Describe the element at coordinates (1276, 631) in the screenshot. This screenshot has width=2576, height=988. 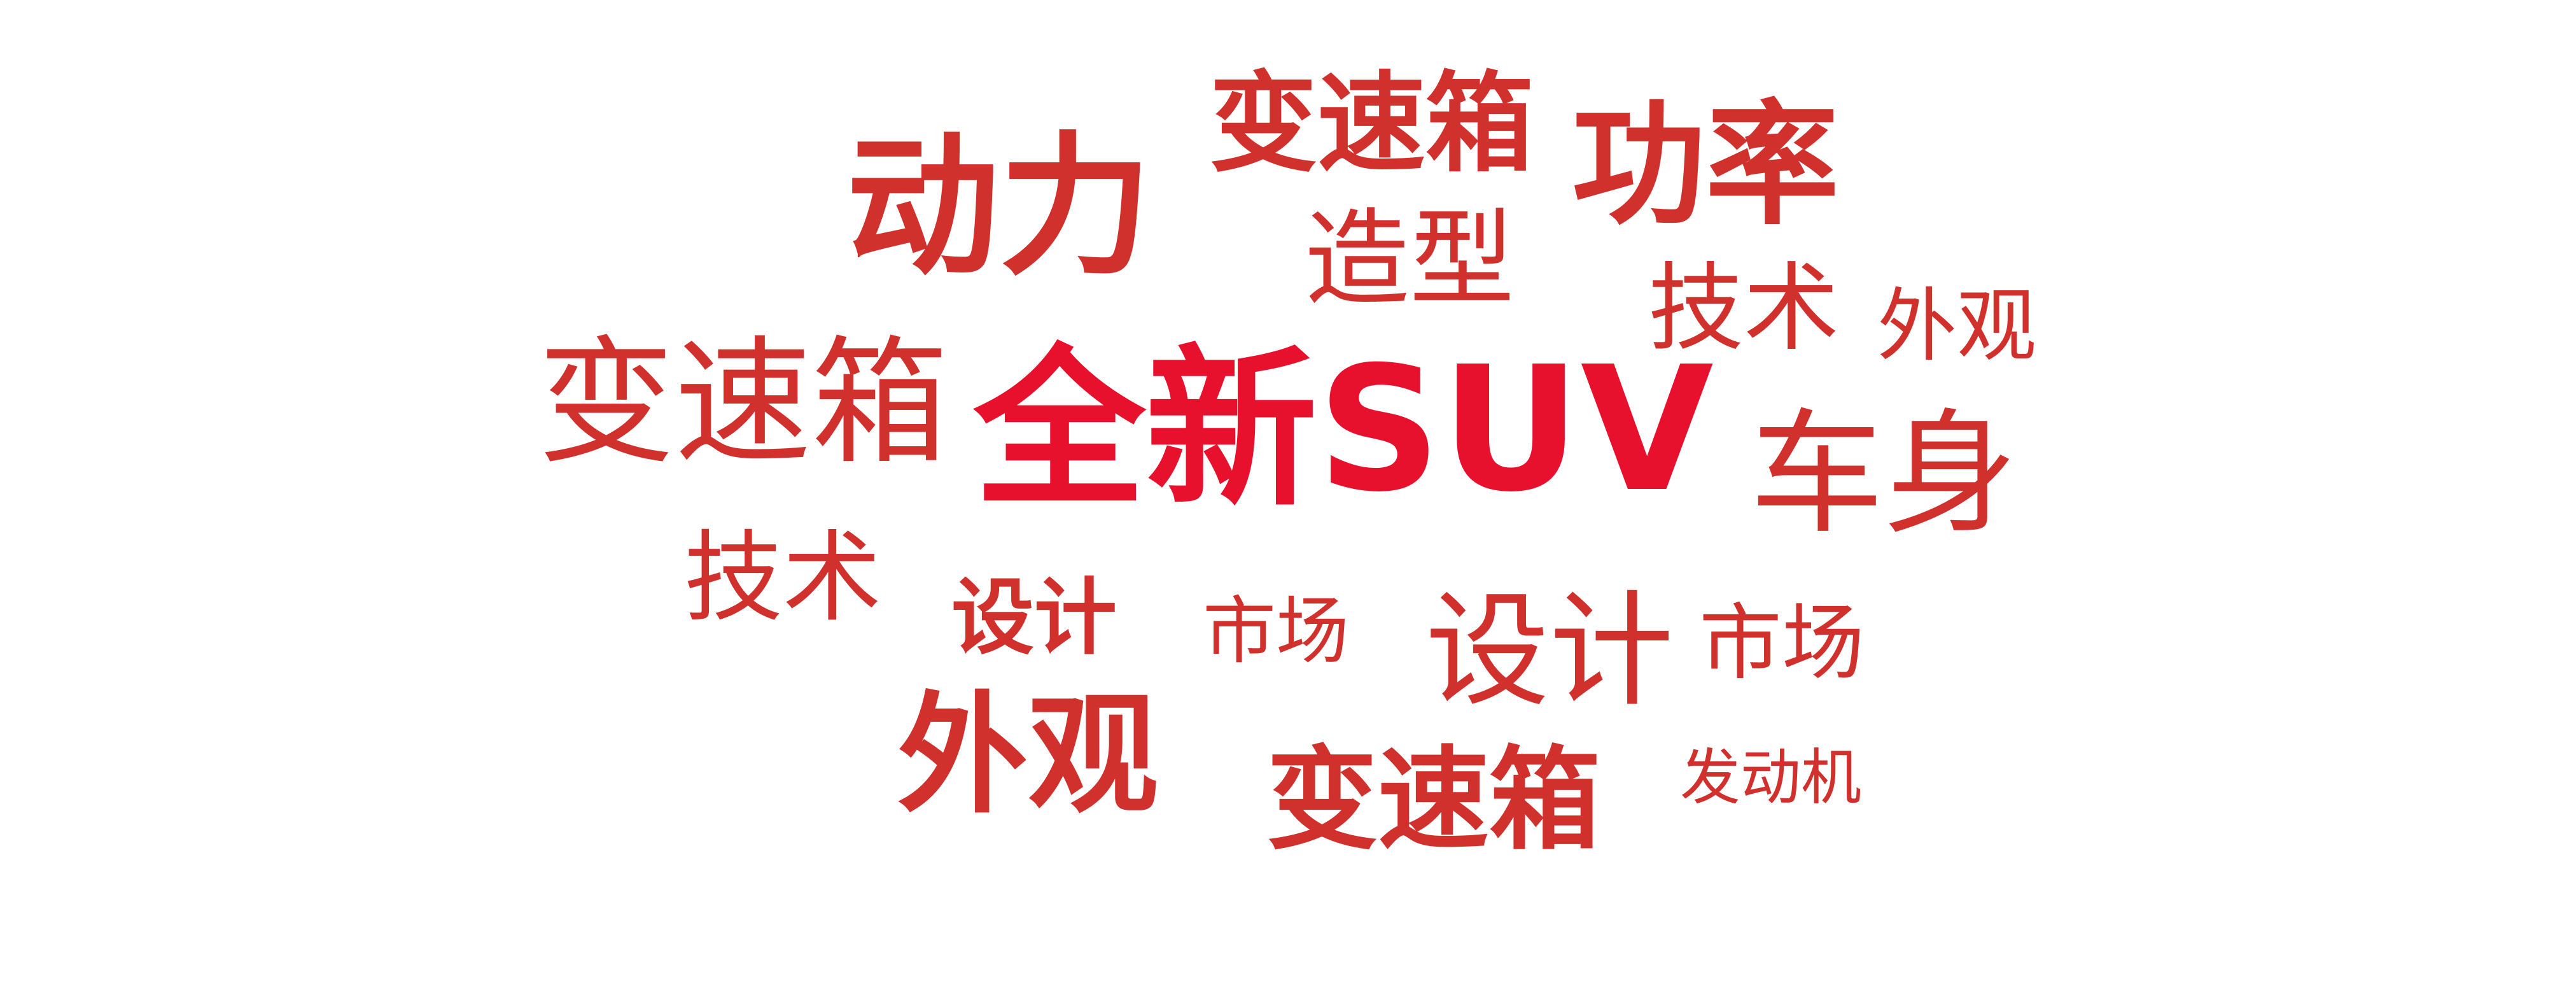
I see `word-shichang-small: 市场` at that location.